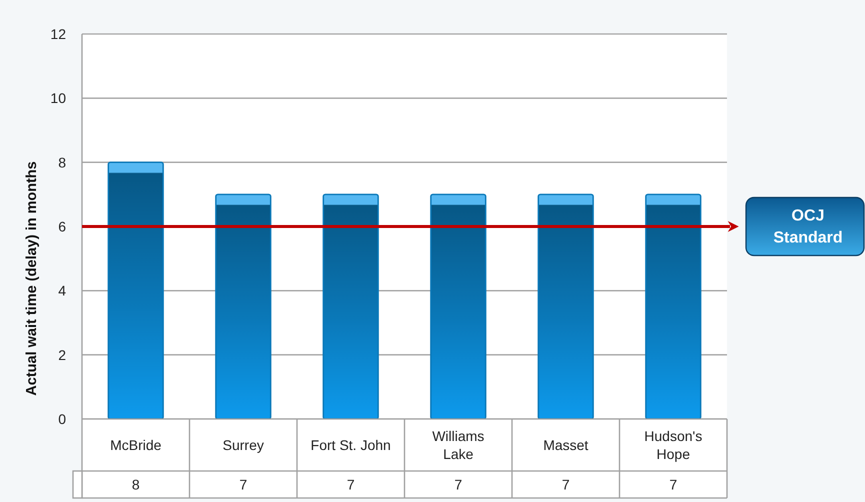 This screenshot has height=502, width=865. I want to click on x-tick-label: McBride, so click(136, 445).